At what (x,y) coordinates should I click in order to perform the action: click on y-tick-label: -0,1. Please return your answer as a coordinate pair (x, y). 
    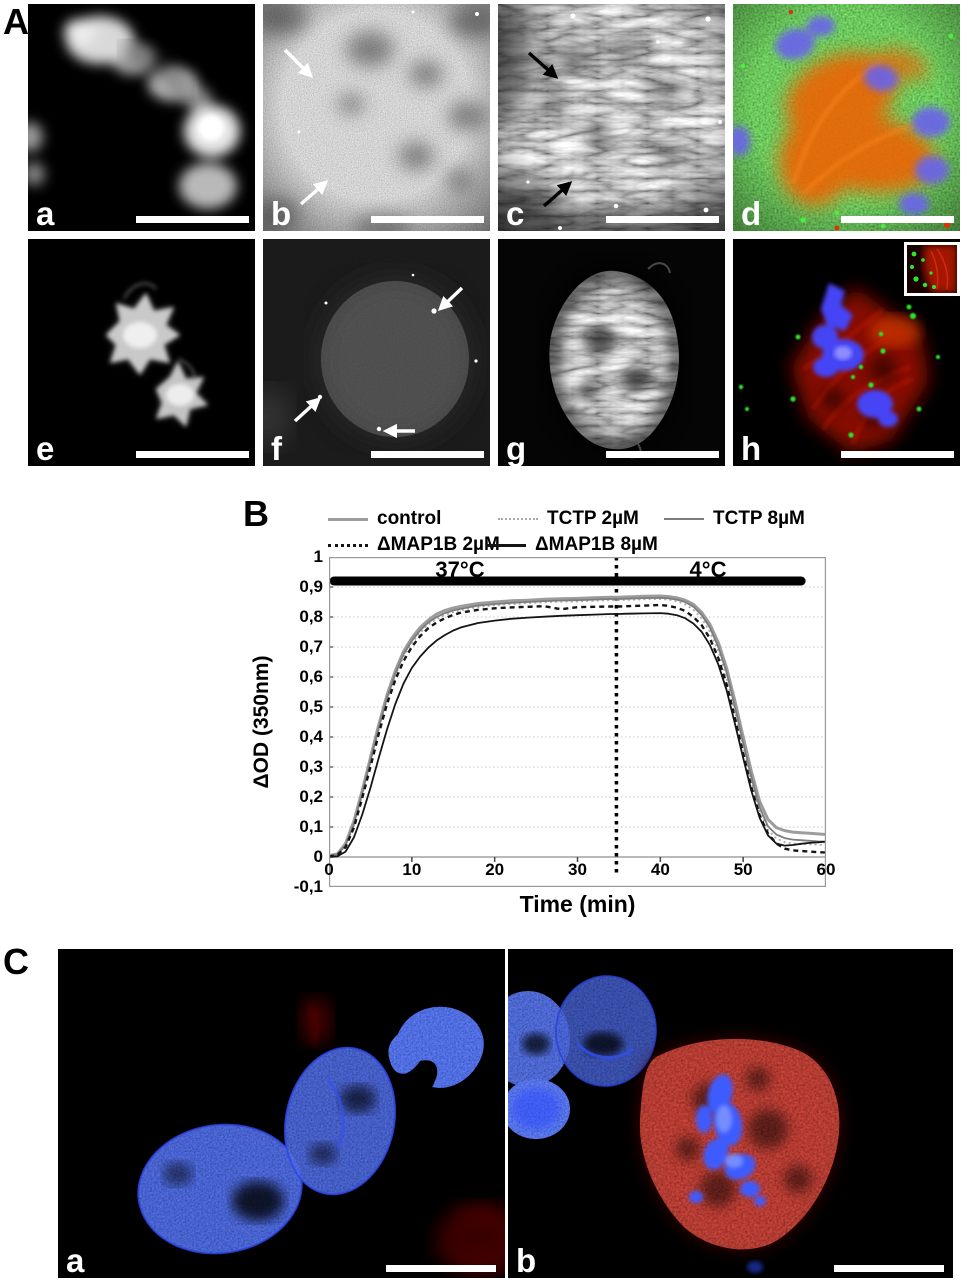
    Looking at the image, I should click on (308, 886).